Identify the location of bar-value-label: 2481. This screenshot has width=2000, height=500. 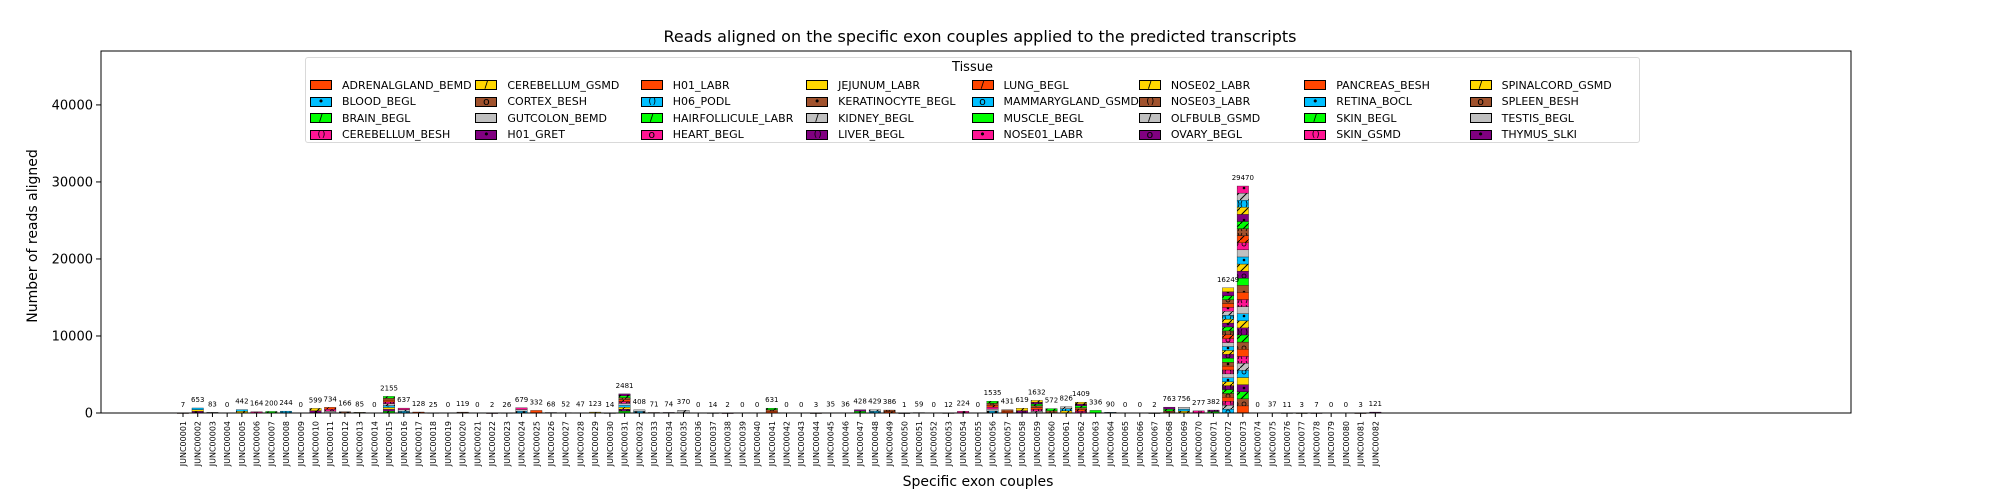
(625, 386).